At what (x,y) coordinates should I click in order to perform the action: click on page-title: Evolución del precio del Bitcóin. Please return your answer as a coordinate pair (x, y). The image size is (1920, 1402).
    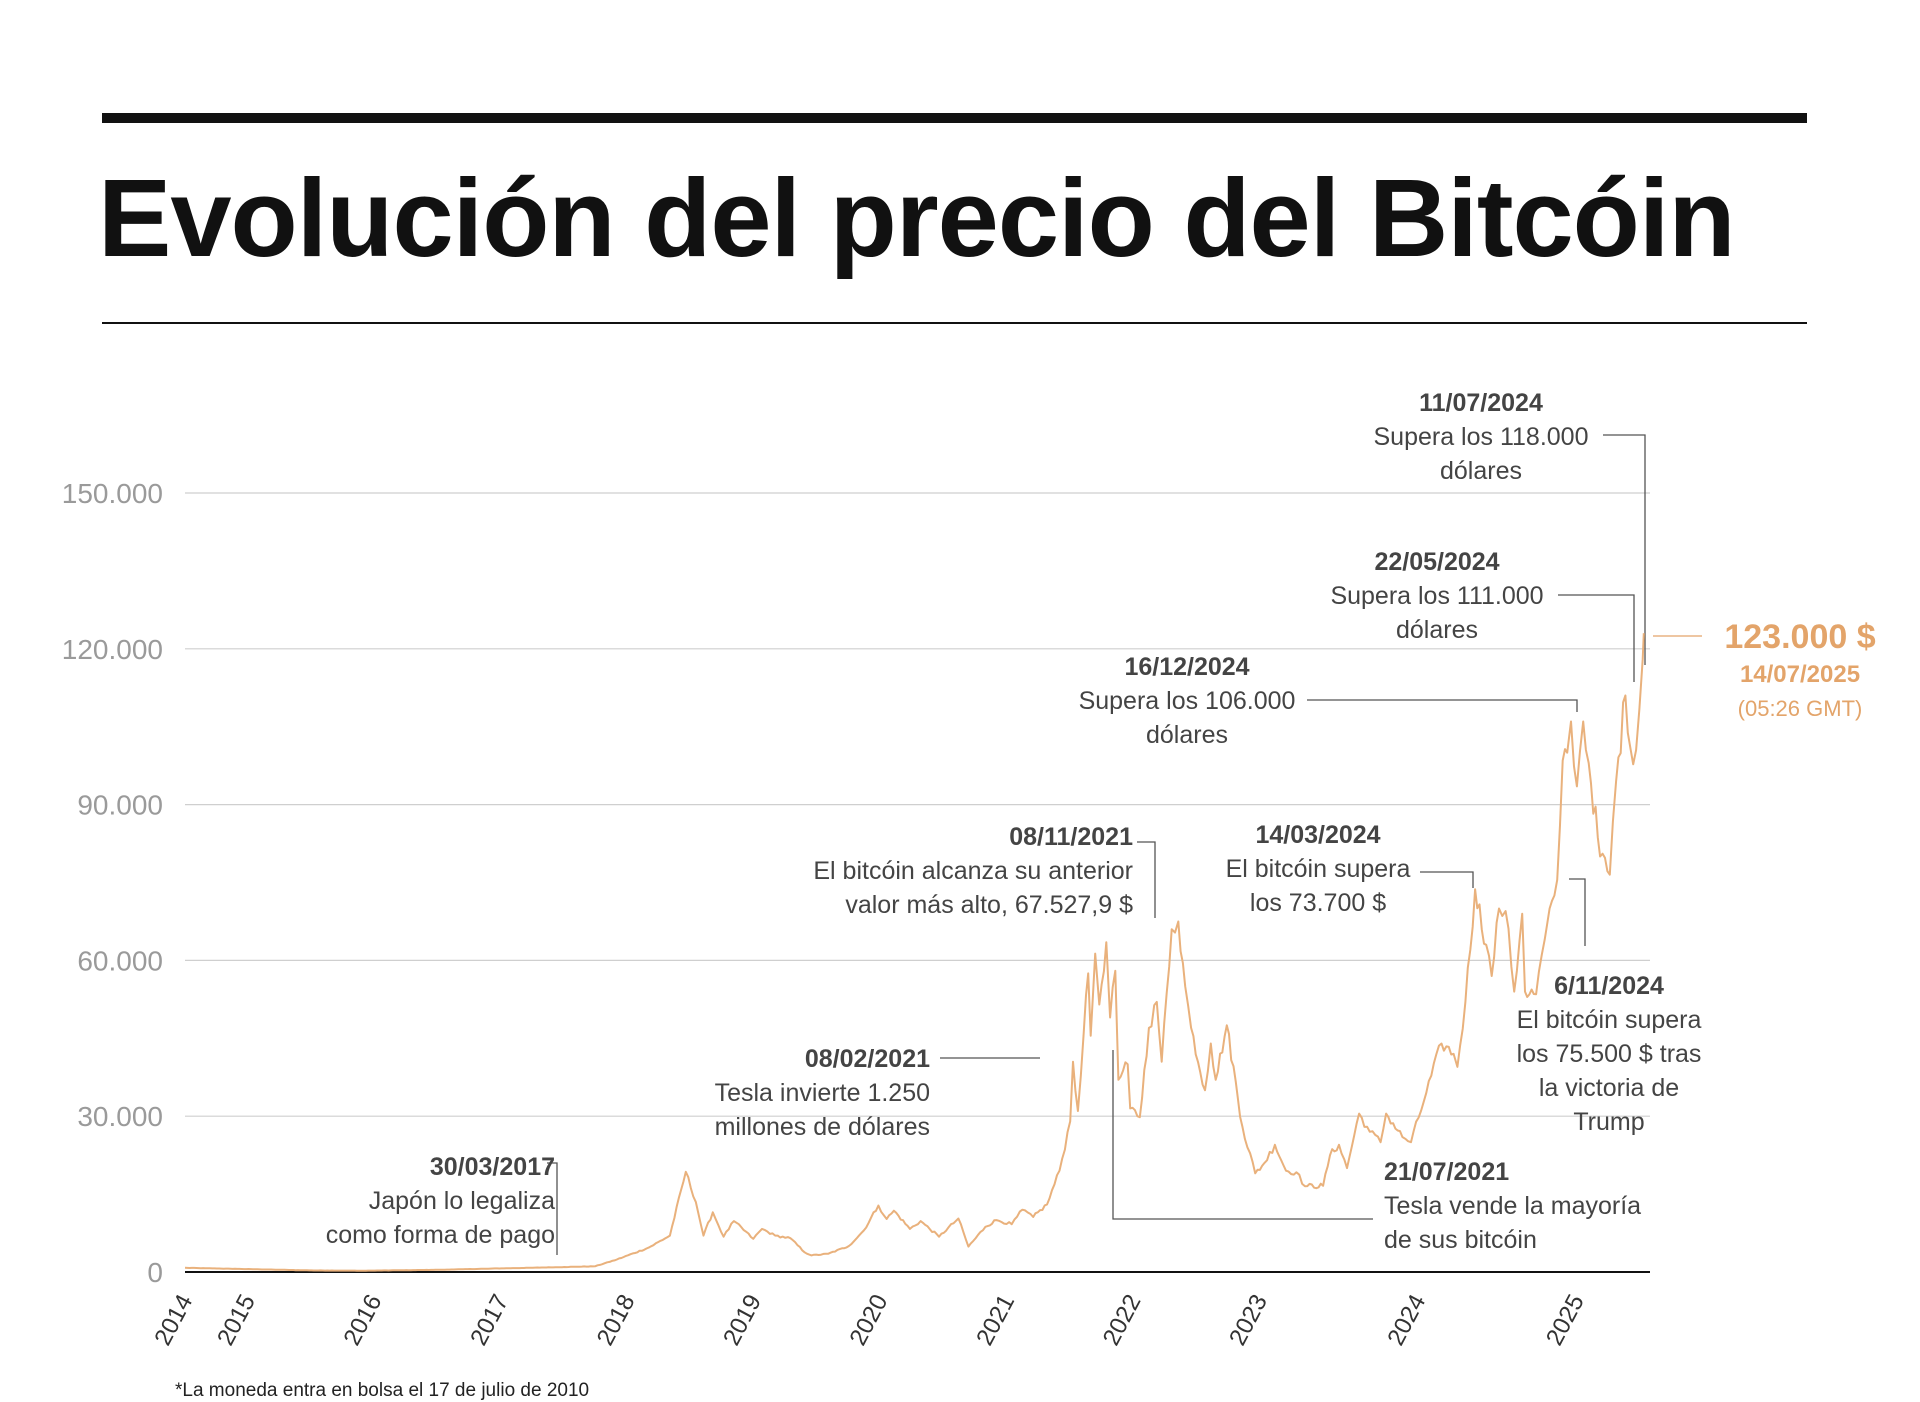
    Looking at the image, I should click on (917, 218).